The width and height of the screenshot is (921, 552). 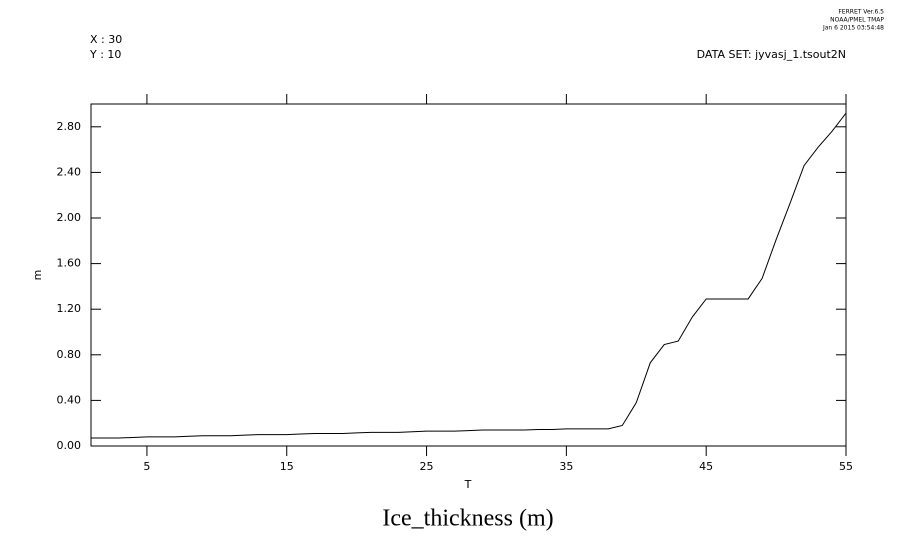 I want to click on annotation: DATA SET: jyvasj_1.tsout2N, so click(x=771, y=54).